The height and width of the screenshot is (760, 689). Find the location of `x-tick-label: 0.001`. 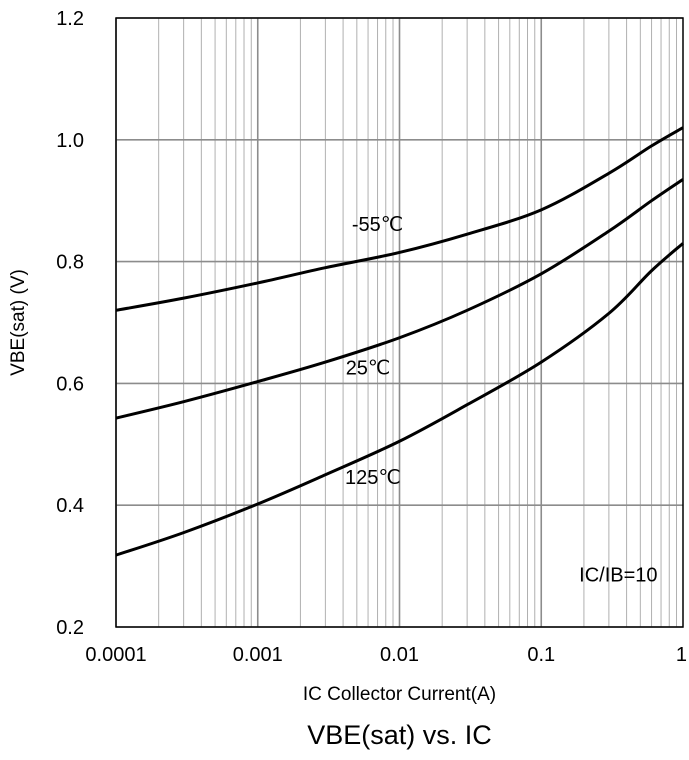

x-tick-label: 0.001 is located at coordinates (258, 655).